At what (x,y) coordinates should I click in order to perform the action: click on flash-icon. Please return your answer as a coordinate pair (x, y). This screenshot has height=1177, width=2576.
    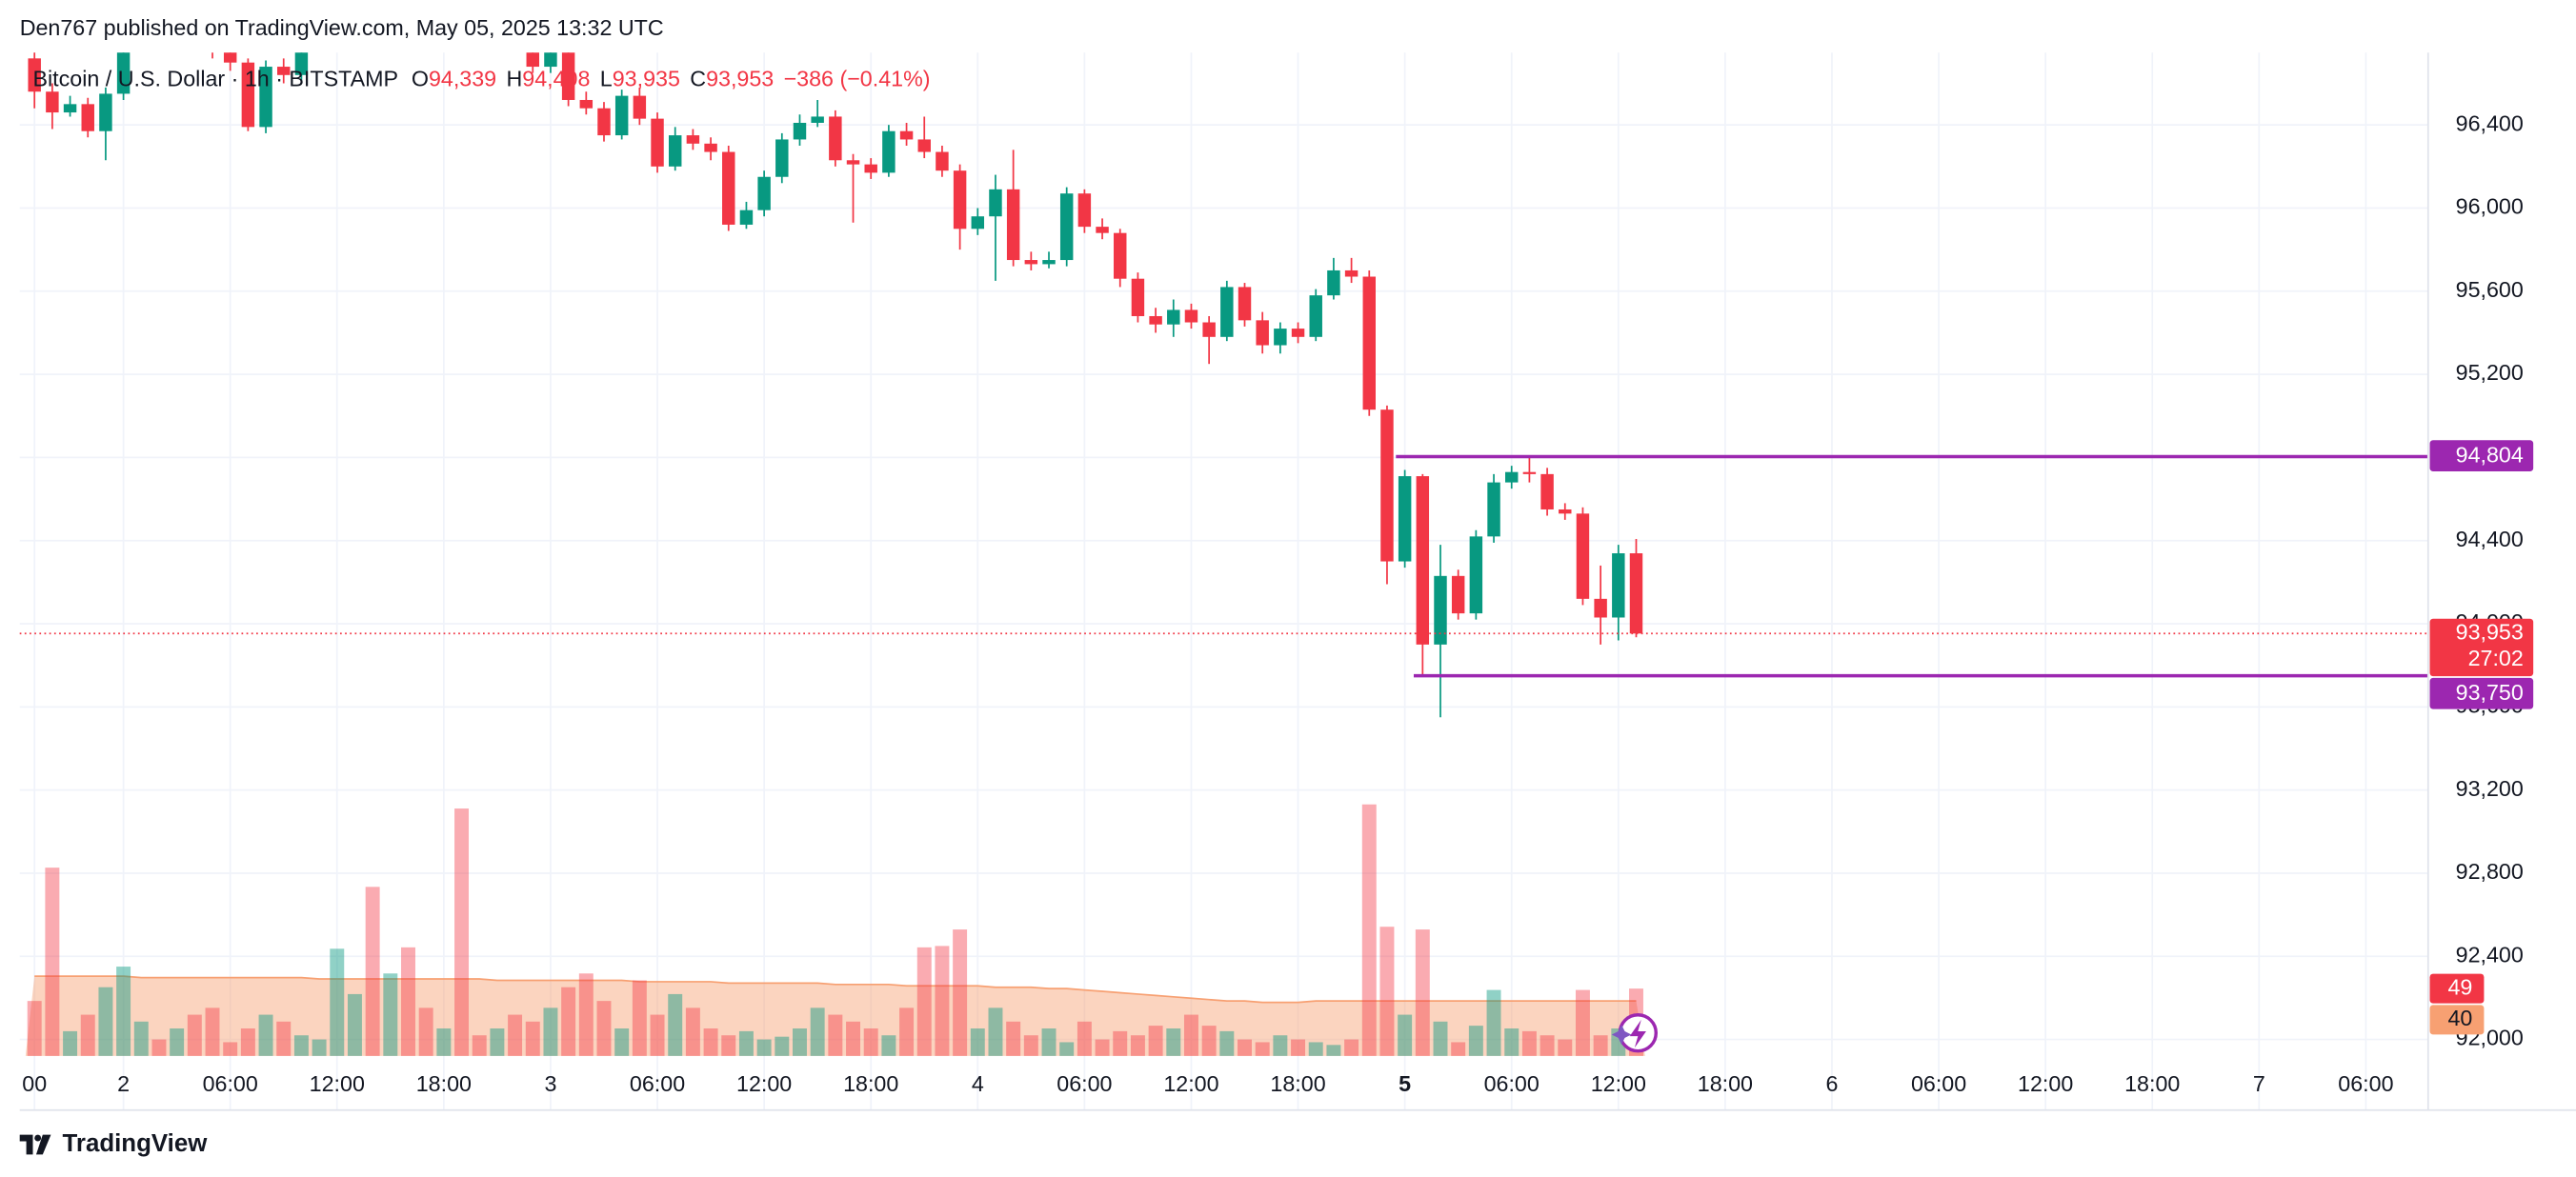
    Looking at the image, I should click on (1635, 1033).